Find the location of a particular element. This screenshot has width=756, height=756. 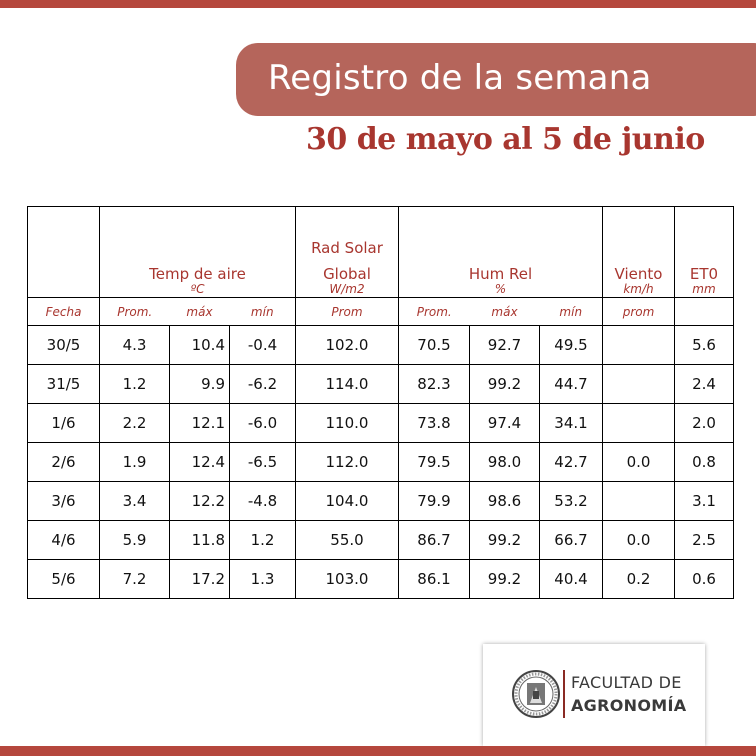

cell-hum-prom: 86.1 is located at coordinates (434, 579).